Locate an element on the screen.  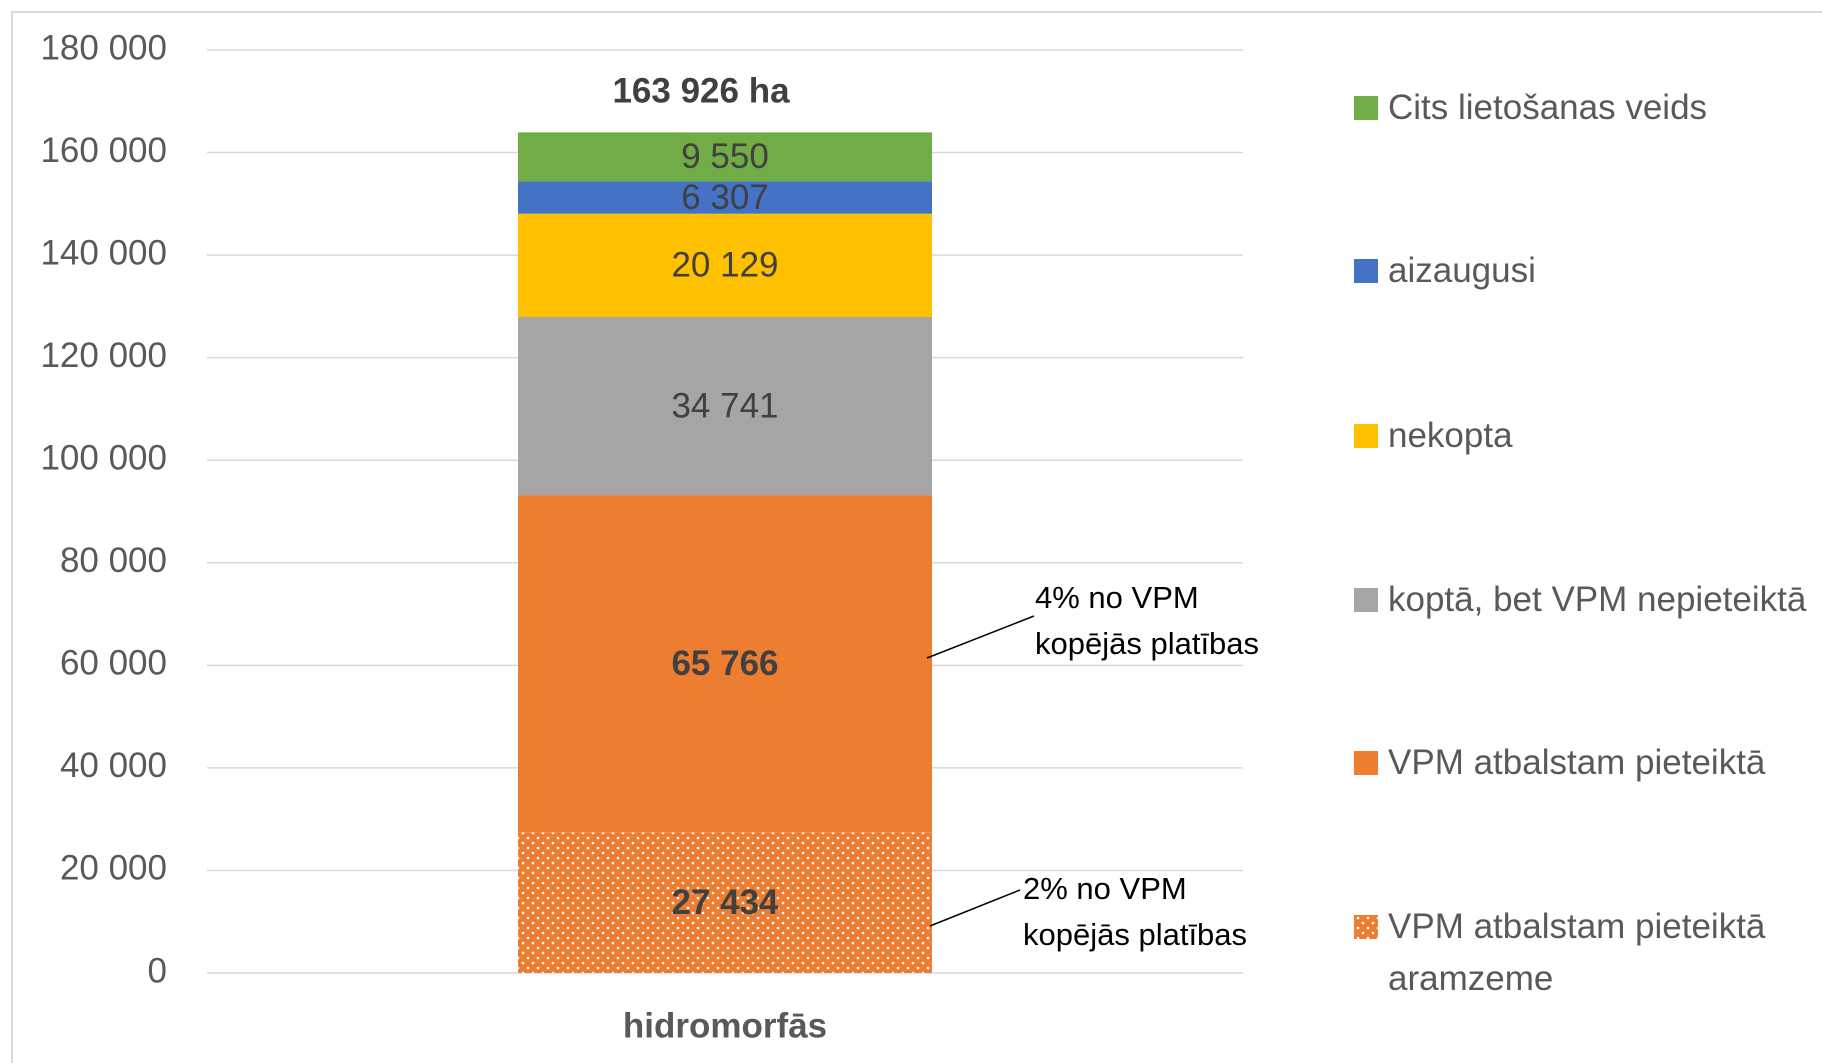
legend-label: koptā, bet VPM nepieteiktā is located at coordinates (1597, 599).